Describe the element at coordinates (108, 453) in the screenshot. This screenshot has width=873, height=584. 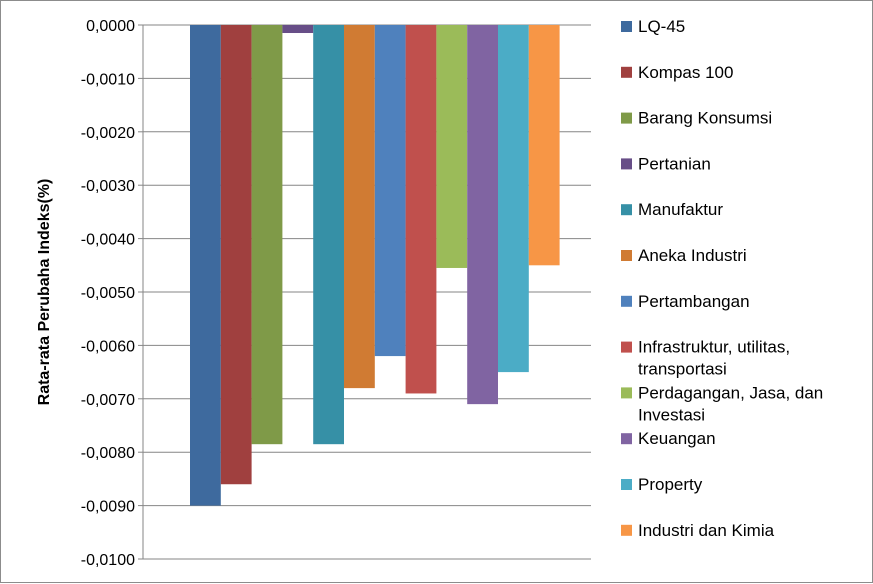
I see `y-tick-label: -0,0080` at that location.